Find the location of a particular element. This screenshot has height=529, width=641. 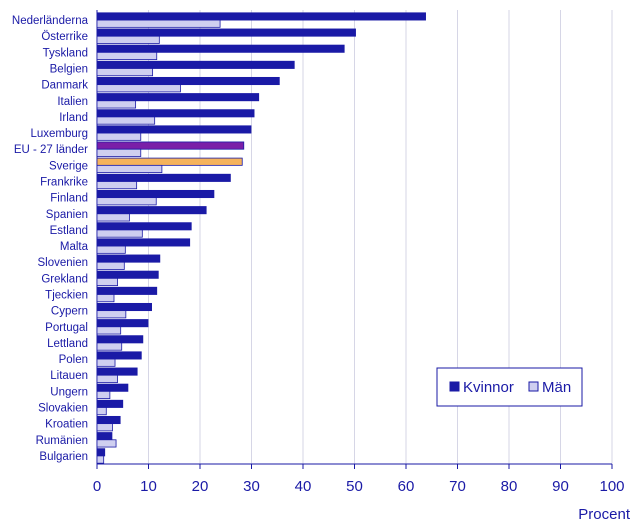

bar-kvinnor-danmark is located at coordinates (188, 81).